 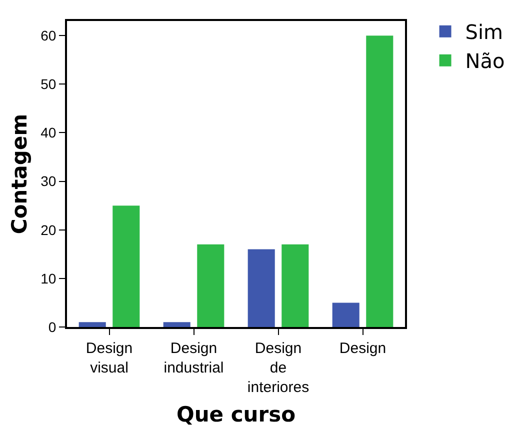 I want to click on y-tick-label: 50, so click(x=48, y=84).